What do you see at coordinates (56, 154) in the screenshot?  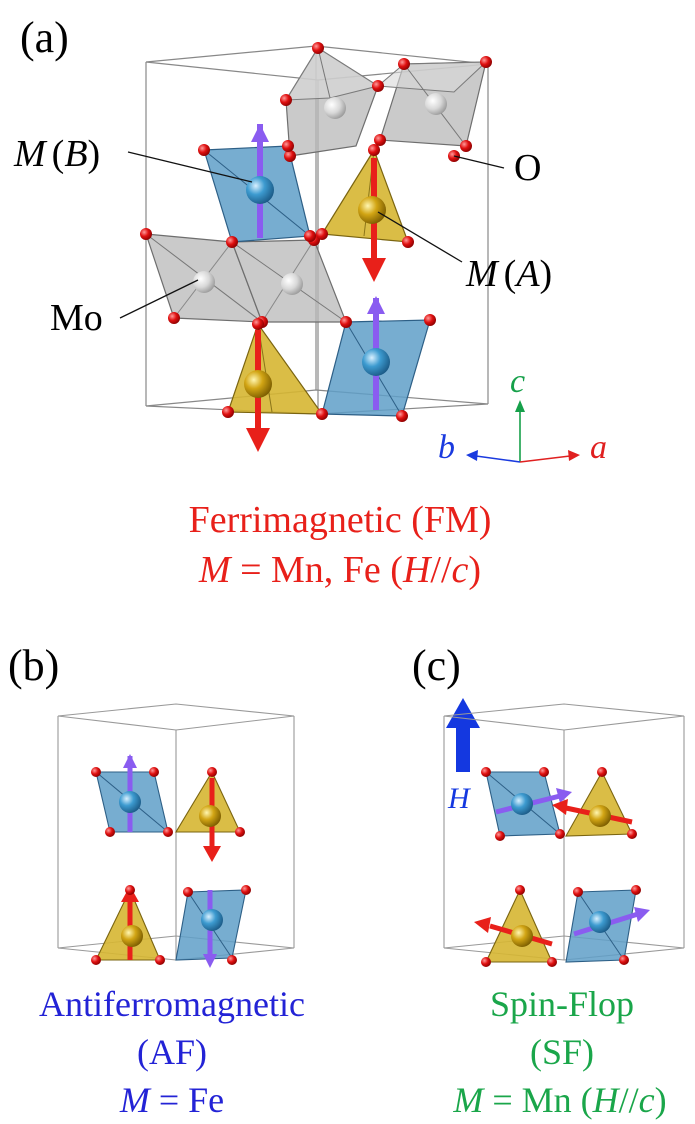 I see `m-b-label: M (B)` at bounding box center [56, 154].